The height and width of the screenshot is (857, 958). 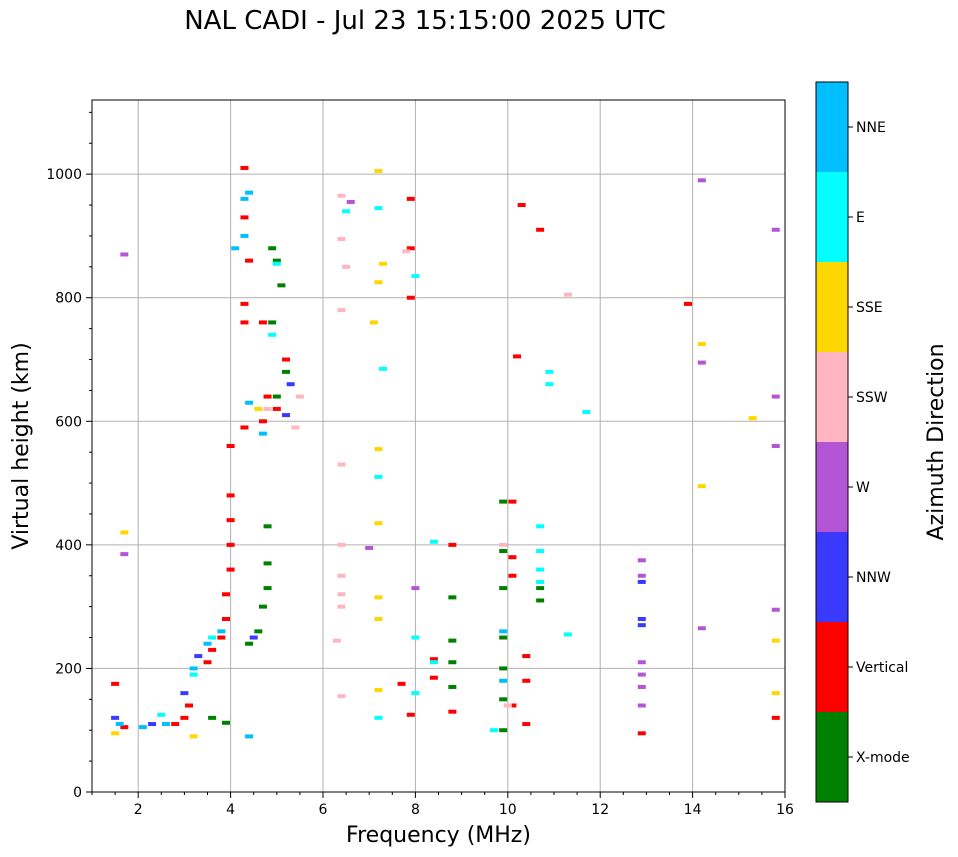 What do you see at coordinates (873, 578) in the screenshot?
I see `colorbar-label: NNW` at bounding box center [873, 578].